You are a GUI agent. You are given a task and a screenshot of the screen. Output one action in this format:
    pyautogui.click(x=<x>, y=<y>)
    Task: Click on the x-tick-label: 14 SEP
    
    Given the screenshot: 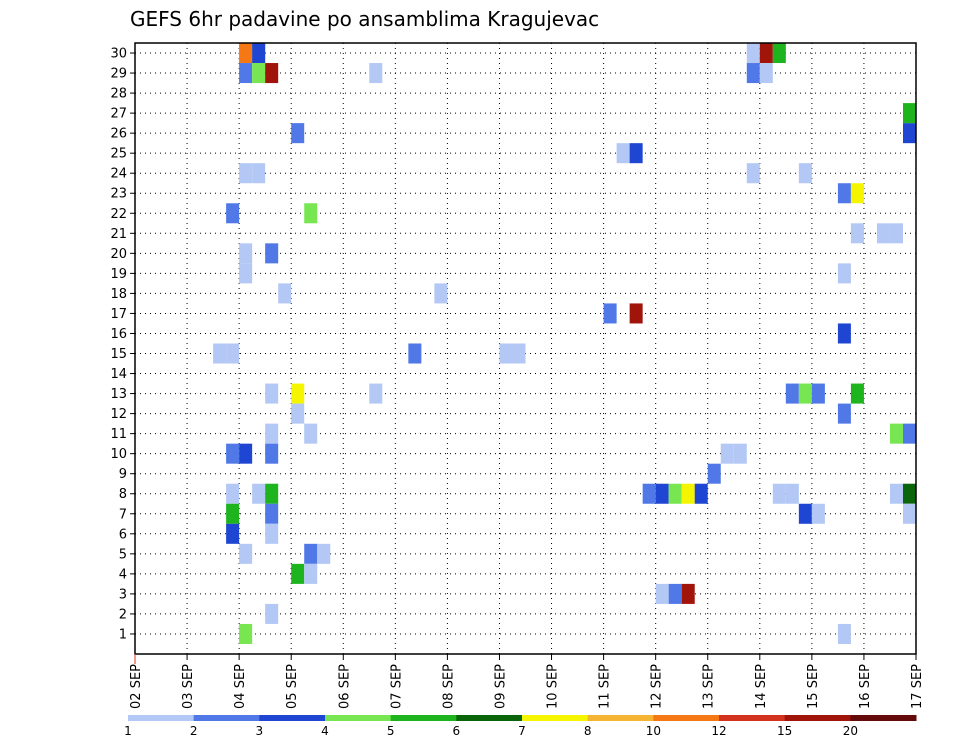 What is the action you would take?
    pyautogui.click(x=761, y=686)
    